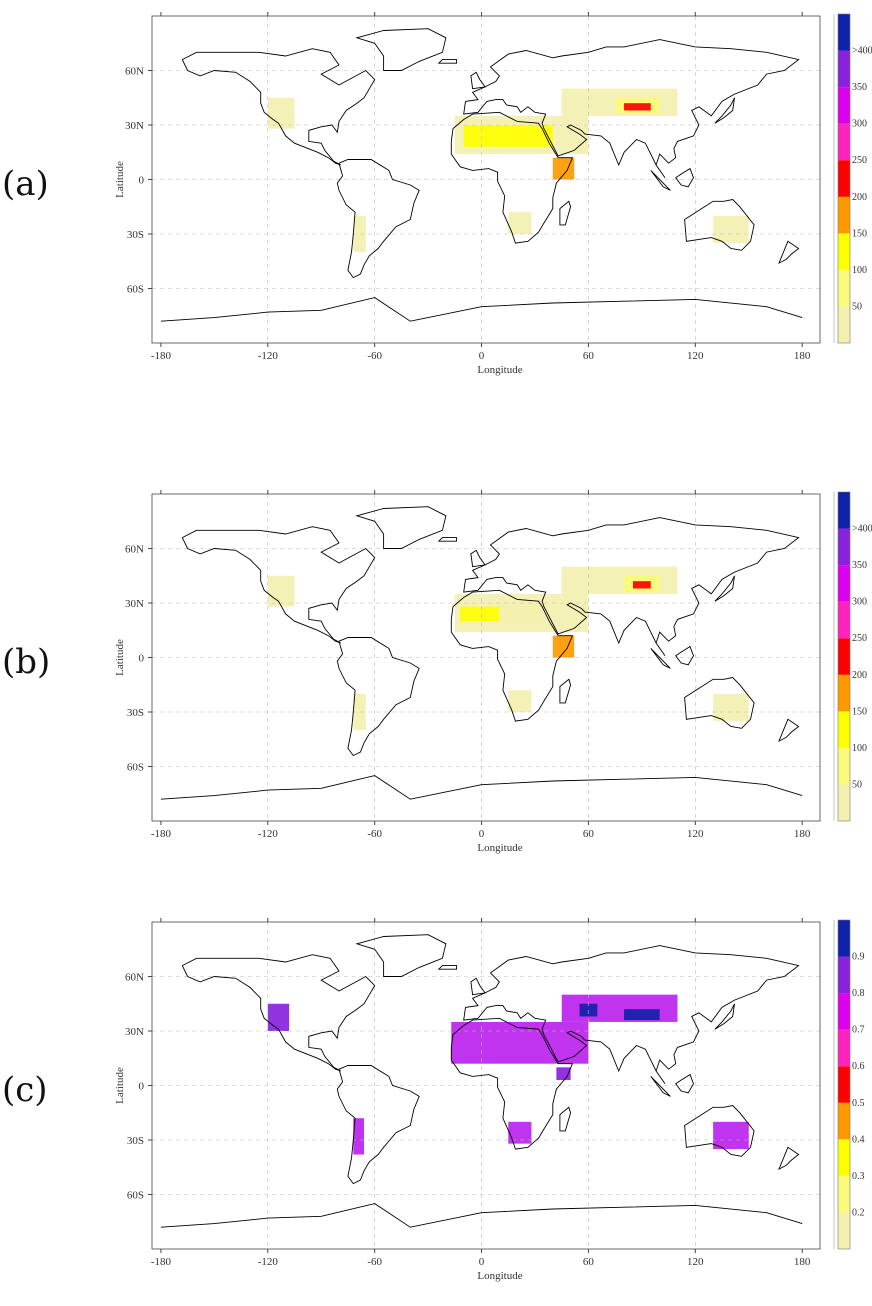 The width and height of the screenshot is (872, 1306). What do you see at coordinates (135, 713) in the screenshot?
I see `lat-tick-label-3: 30S` at bounding box center [135, 713].